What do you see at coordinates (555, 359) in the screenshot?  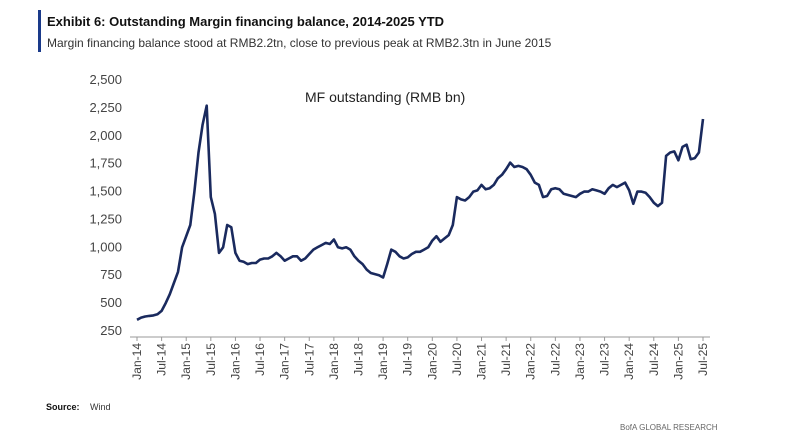 I see `x-tick-label: Jul-22` at bounding box center [555, 359].